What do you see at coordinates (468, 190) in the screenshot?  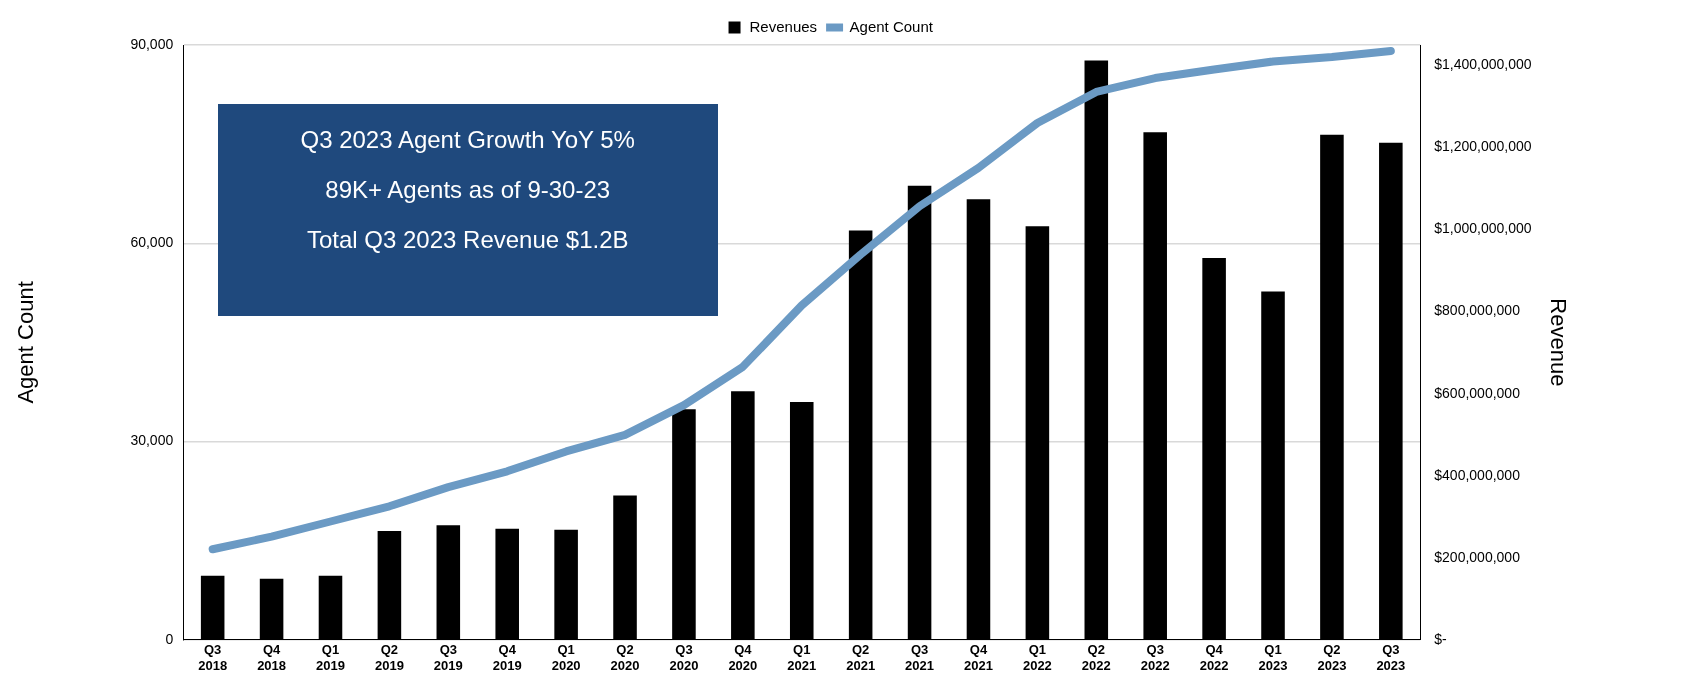 I see `annotation: 89K+ Agents as of 9-30-23` at bounding box center [468, 190].